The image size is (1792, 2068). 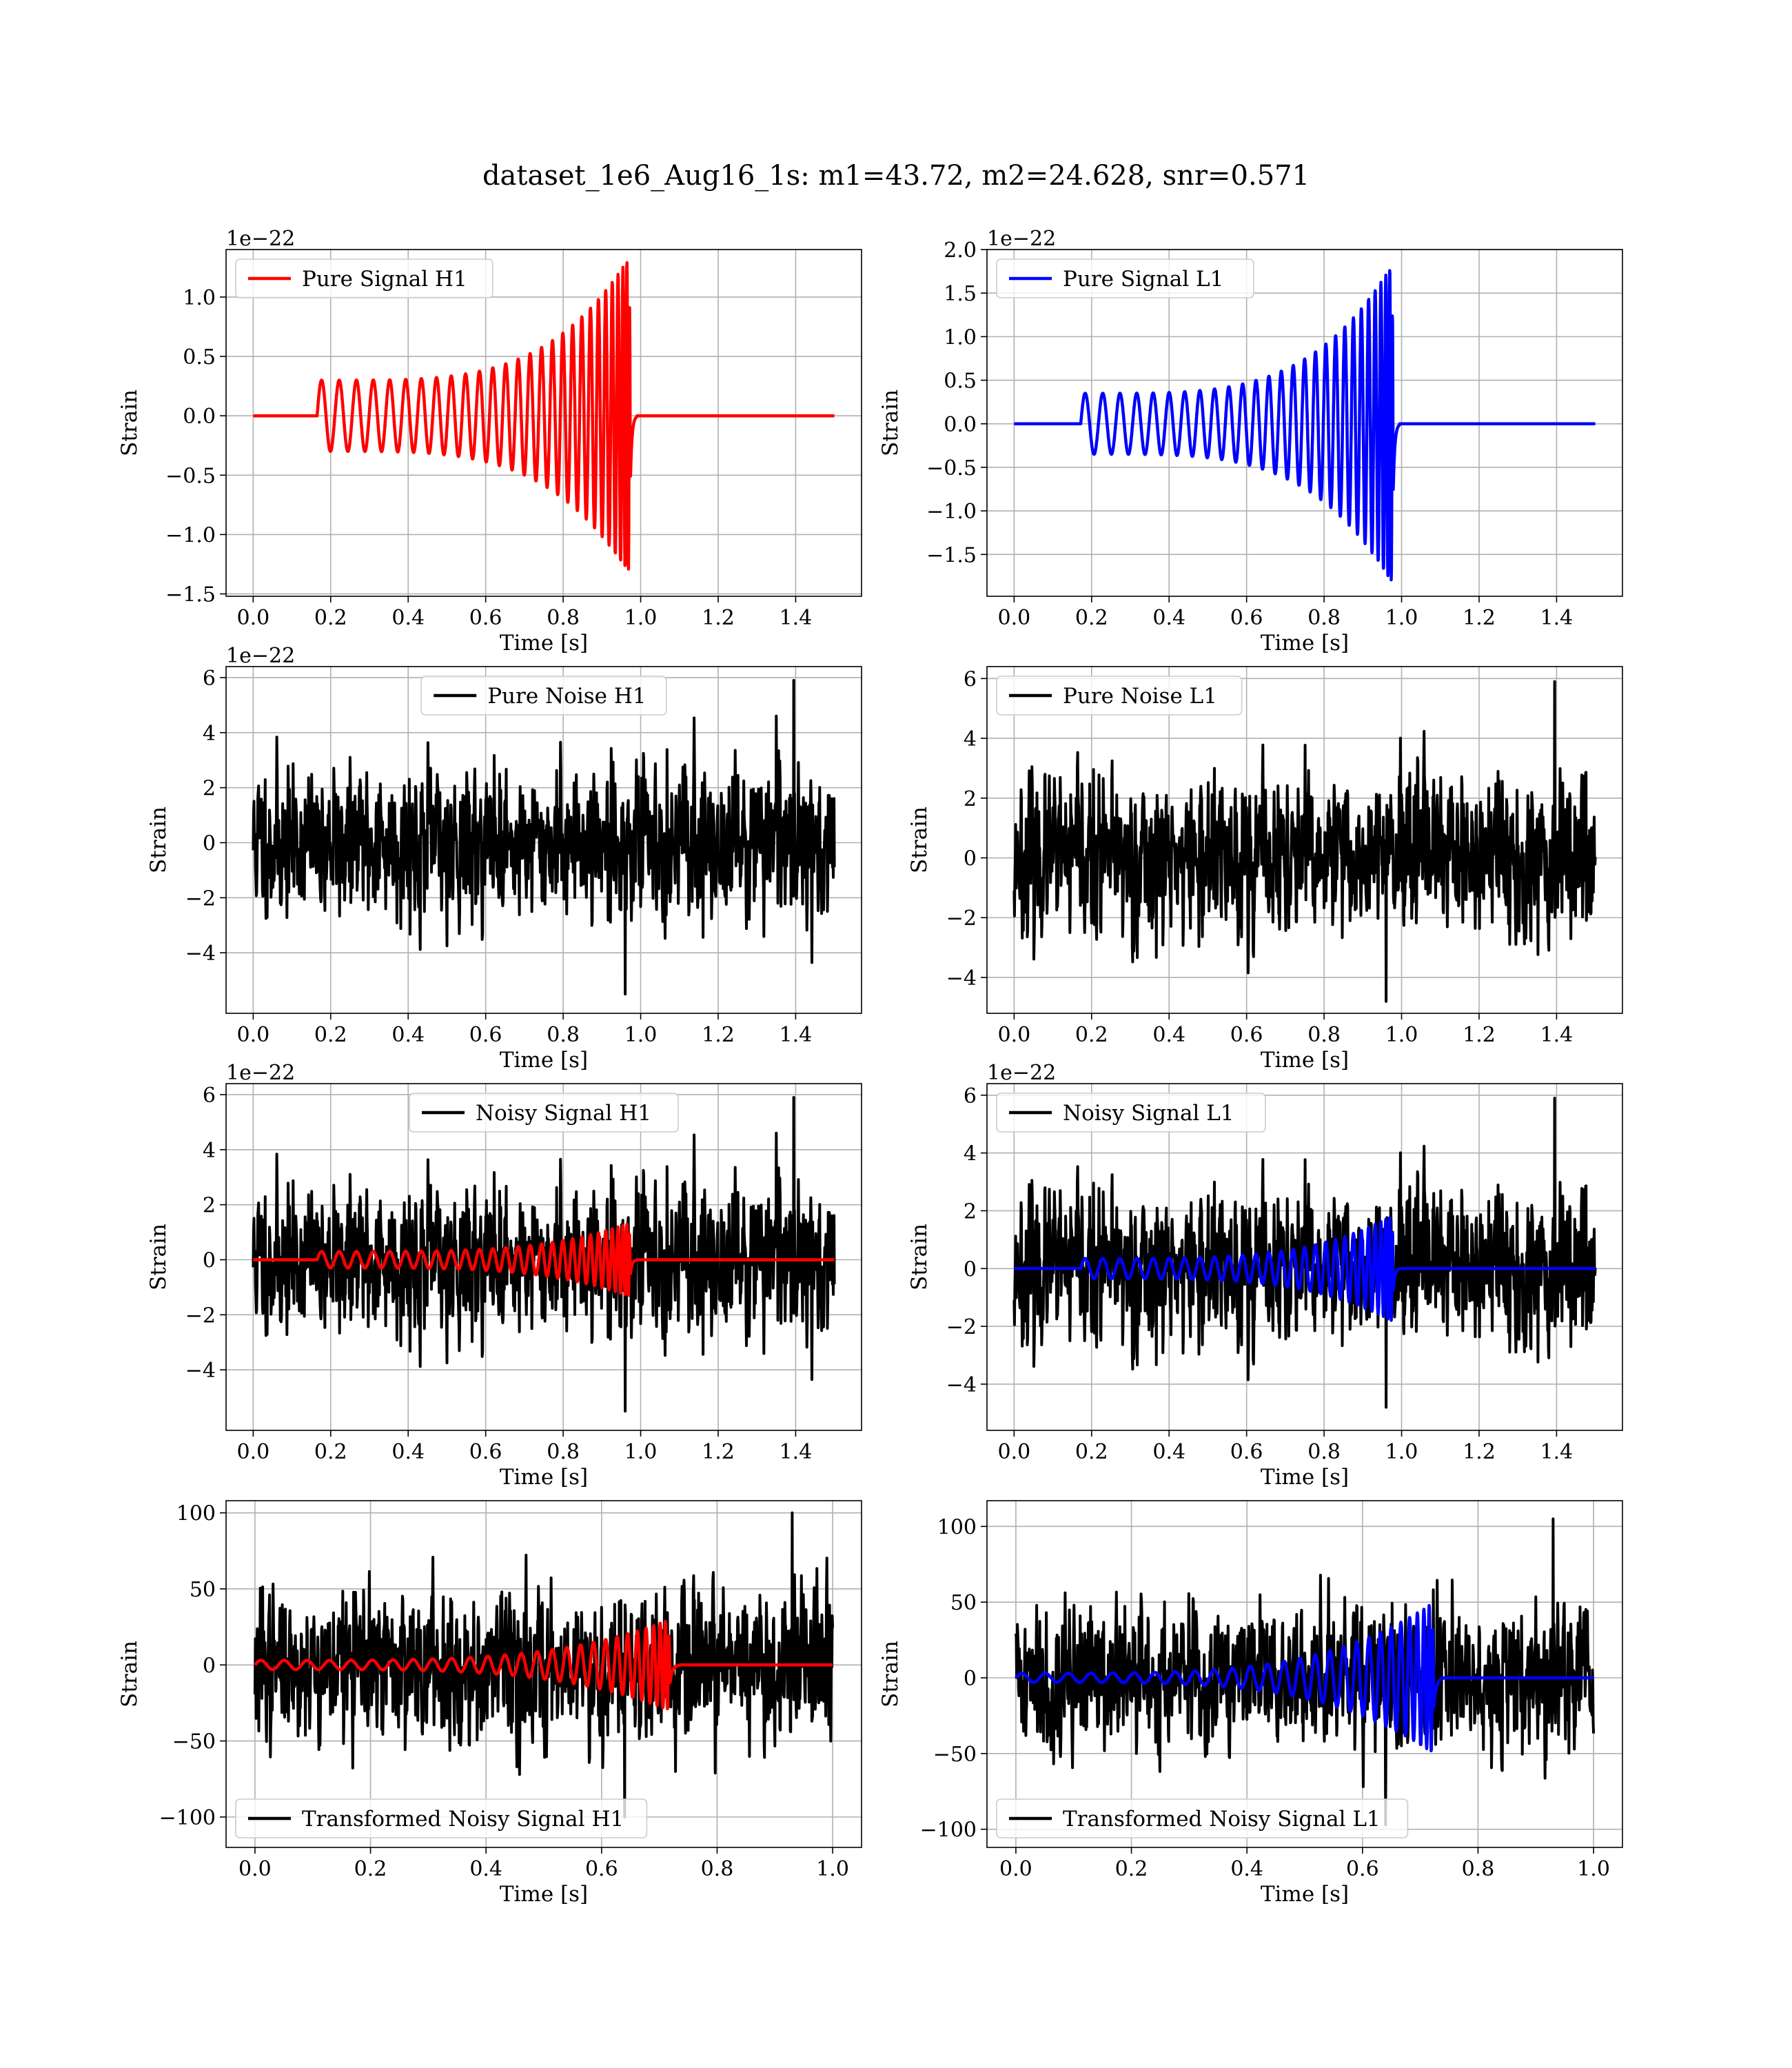 I want to click on y-tick-label: 100, so click(x=196, y=1514).